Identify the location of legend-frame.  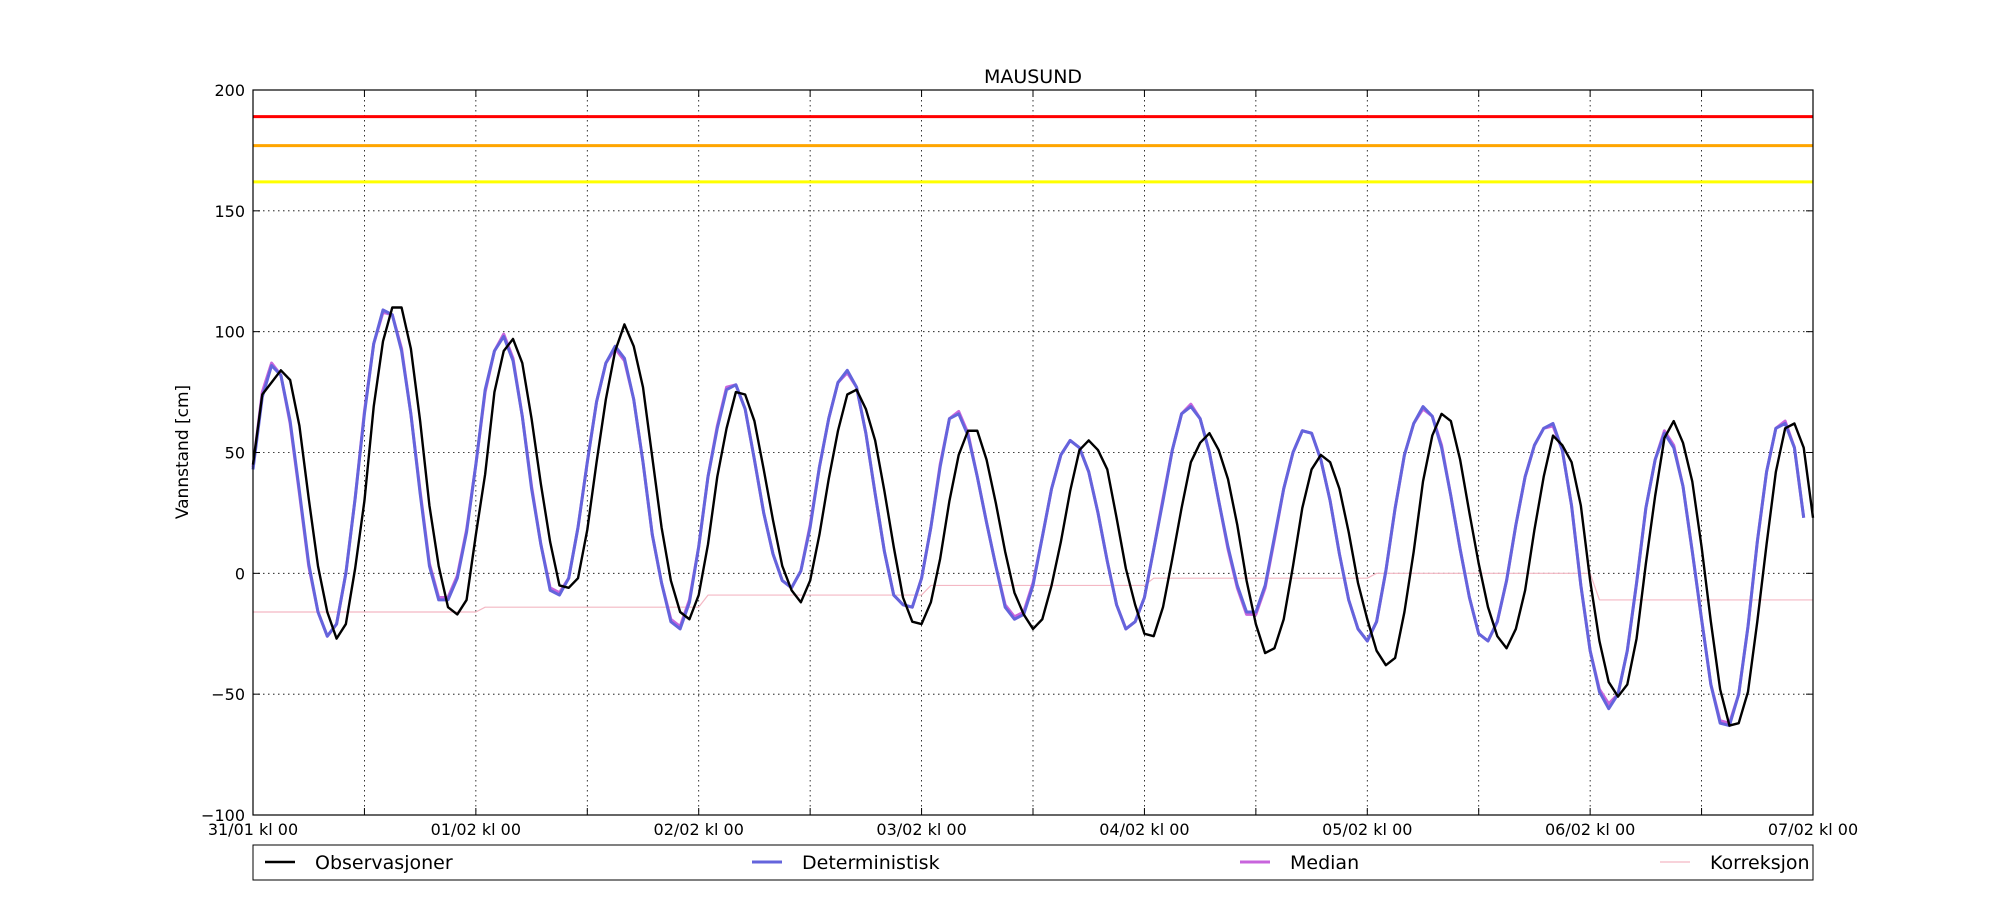
(1033, 862).